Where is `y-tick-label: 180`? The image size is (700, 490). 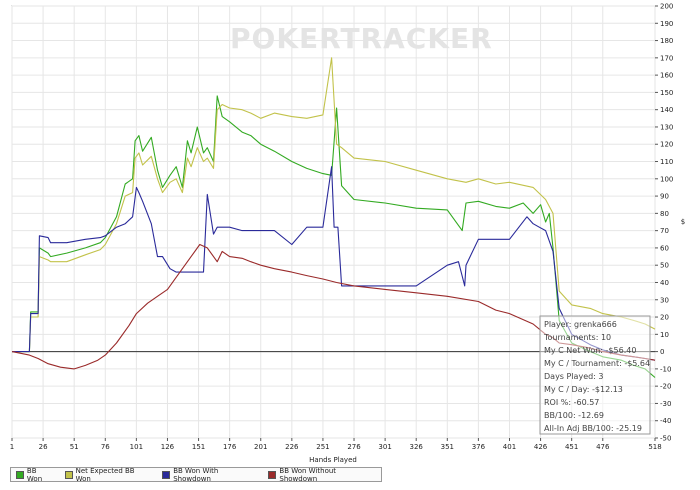
y-tick-label: 180 is located at coordinates (666, 41).